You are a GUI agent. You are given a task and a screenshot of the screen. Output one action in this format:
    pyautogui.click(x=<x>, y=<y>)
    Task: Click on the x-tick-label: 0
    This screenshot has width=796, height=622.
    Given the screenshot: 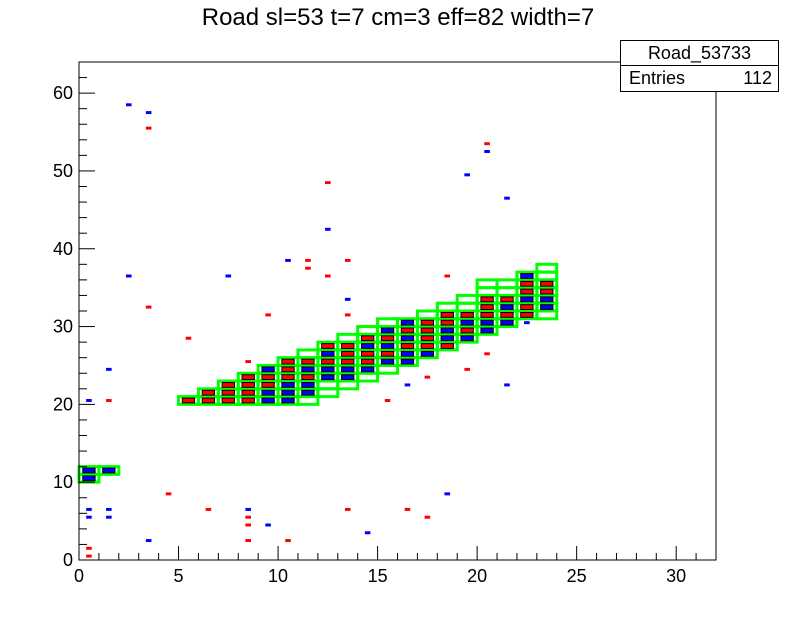 What is the action you would take?
    pyautogui.click(x=79, y=576)
    